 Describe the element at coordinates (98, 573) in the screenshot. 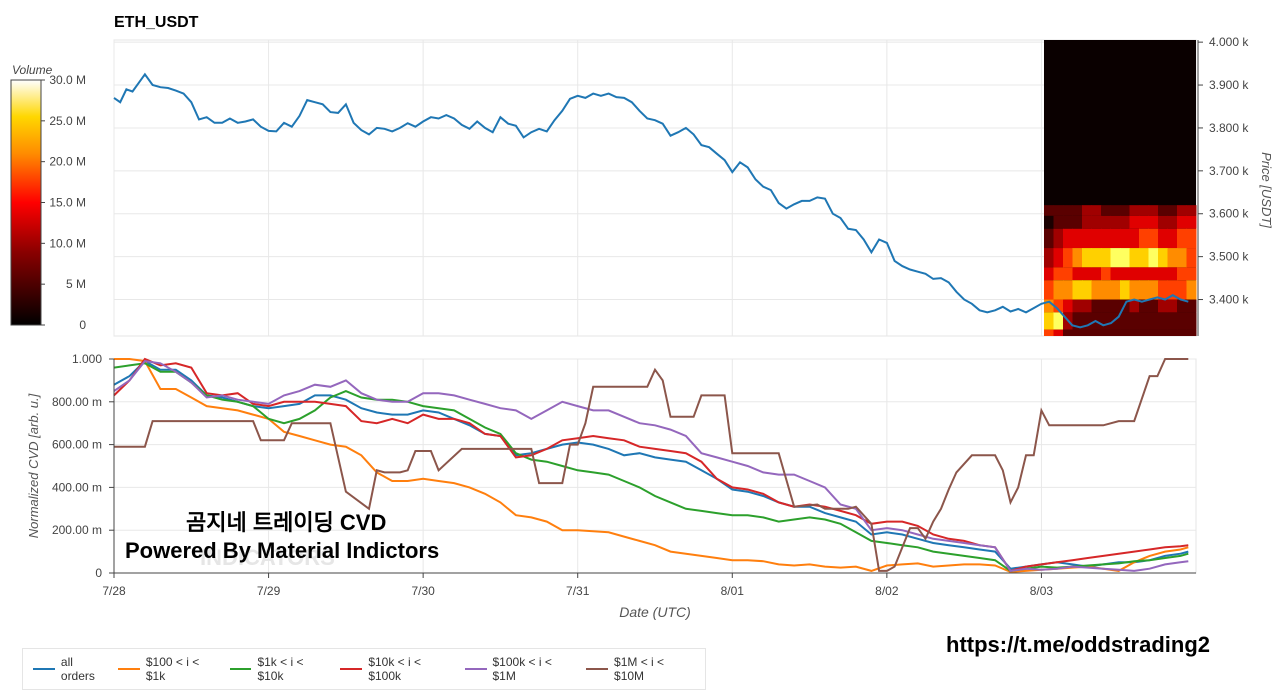

I see `cvd-y-tick-label: 0` at that location.